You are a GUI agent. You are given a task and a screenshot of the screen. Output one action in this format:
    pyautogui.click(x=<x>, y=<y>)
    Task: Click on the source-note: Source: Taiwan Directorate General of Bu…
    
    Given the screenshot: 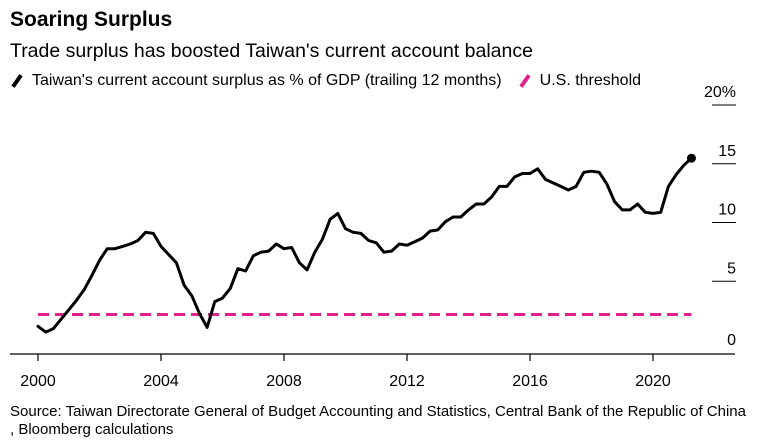 What is the action you would take?
    pyautogui.click(x=378, y=420)
    